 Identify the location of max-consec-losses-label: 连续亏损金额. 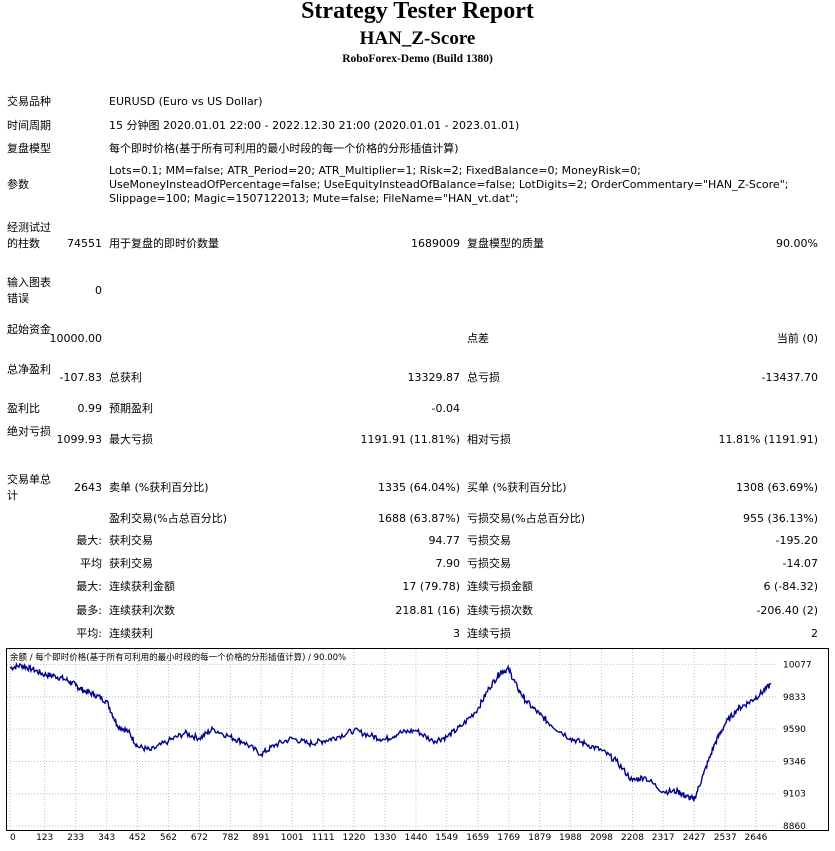
(500, 586).